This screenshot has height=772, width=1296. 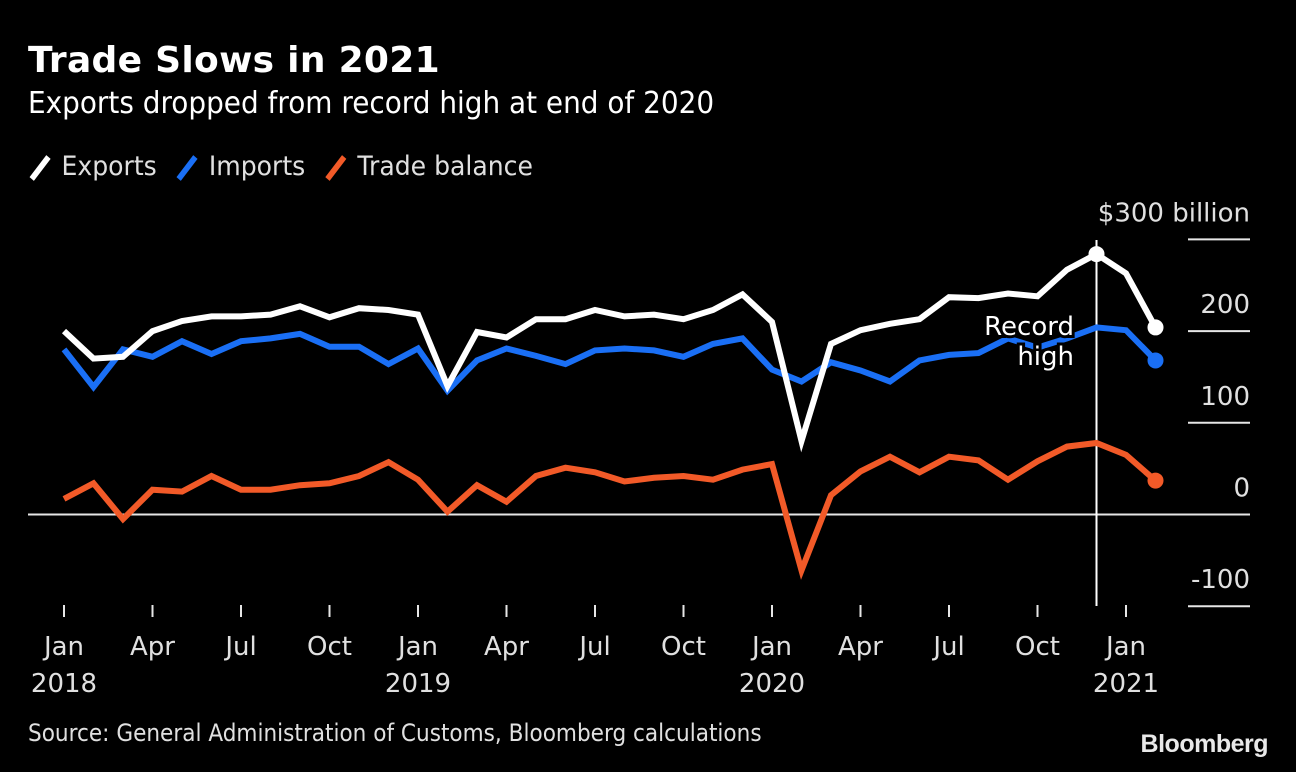 What do you see at coordinates (1045, 357) in the screenshot?
I see `annotation-text-line: high` at bounding box center [1045, 357].